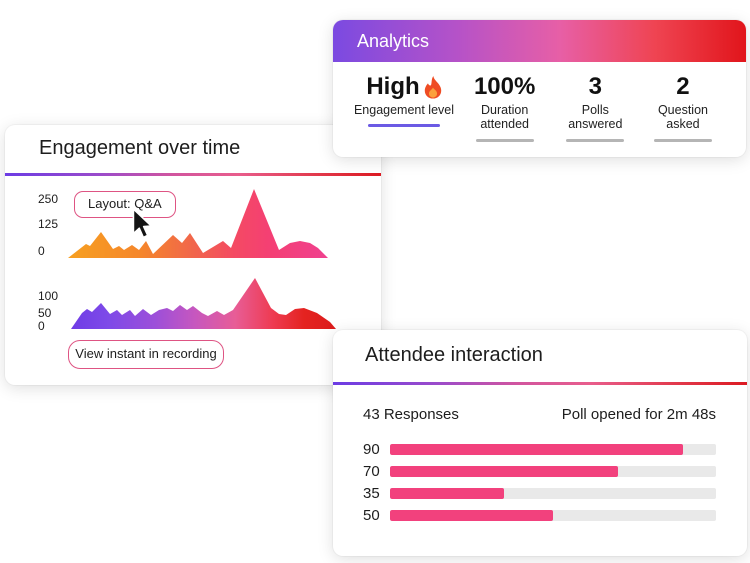 The image size is (750, 563). What do you see at coordinates (142, 223) in the screenshot?
I see `mouse-cursor-icon` at bounding box center [142, 223].